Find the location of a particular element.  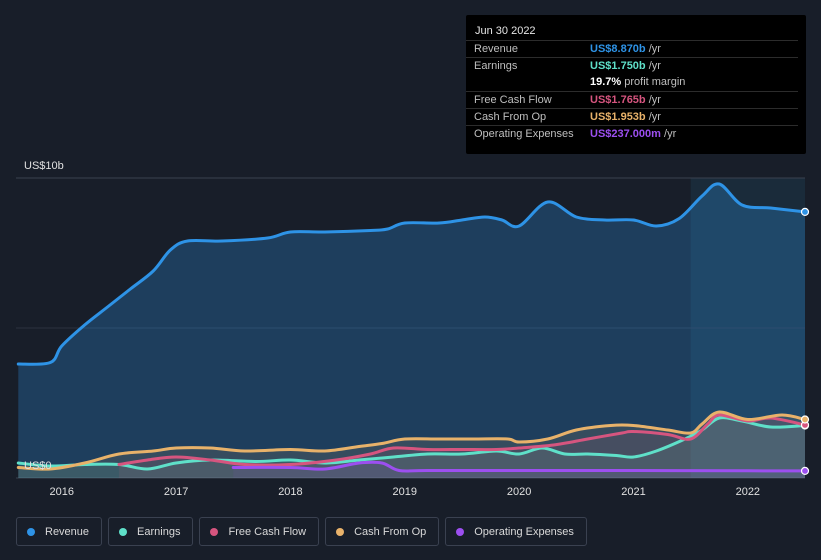

tooltip-row-operating-expenses: Operating Expenses US$237.000m /yr is located at coordinates (632, 134).